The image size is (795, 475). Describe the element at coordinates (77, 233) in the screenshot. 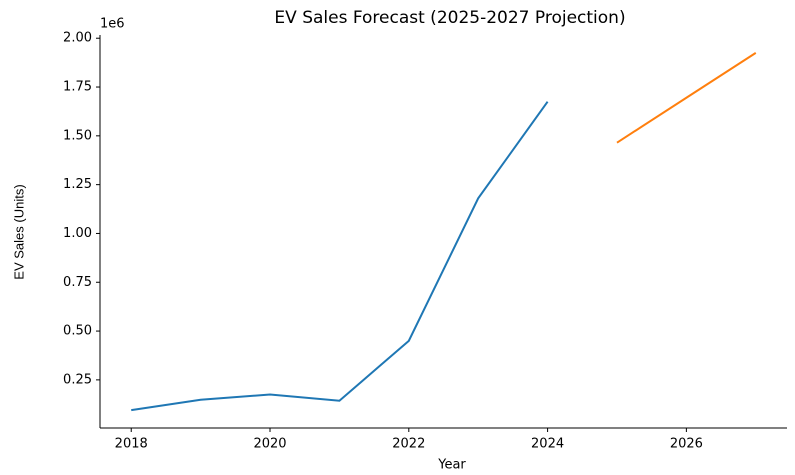

I see `y-tick-label: 1.00` at that location.